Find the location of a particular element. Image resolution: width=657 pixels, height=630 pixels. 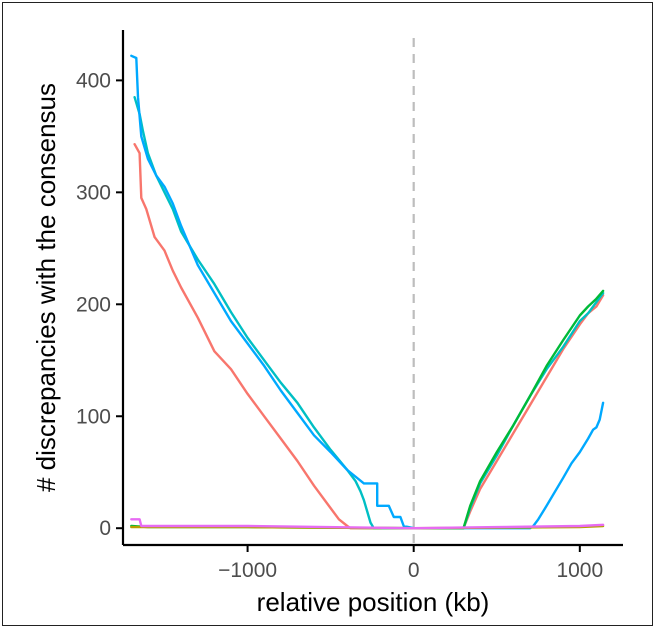

y-tick-label: 300 is located at coordinates (93, 192).